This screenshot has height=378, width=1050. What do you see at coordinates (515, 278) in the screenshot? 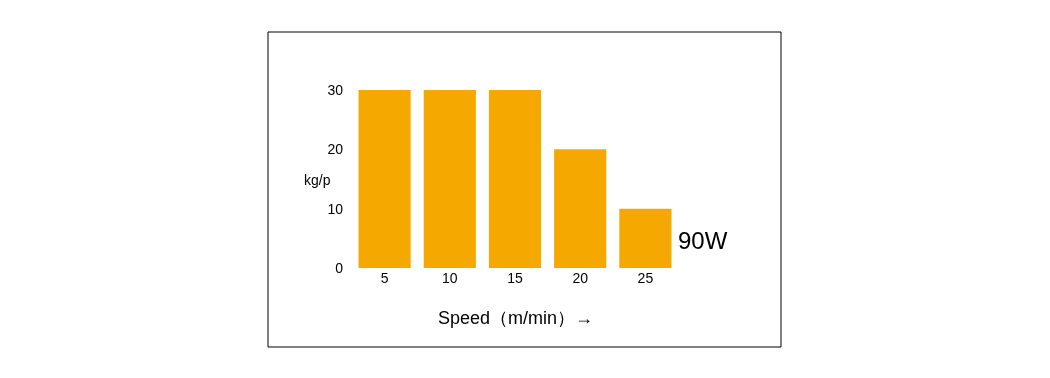
I see `x-tick-label: 15` at bounding box center [515, 278].